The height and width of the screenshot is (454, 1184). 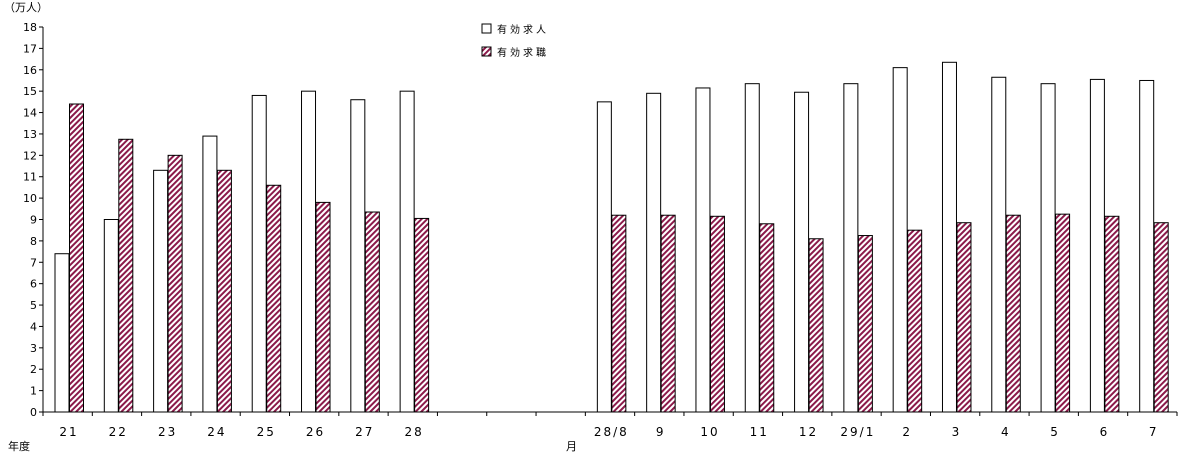 What do you see at coordinates (957, 432) in the screenshot?
I see `x-tick-label: 3` at bounding box center [957, 432].